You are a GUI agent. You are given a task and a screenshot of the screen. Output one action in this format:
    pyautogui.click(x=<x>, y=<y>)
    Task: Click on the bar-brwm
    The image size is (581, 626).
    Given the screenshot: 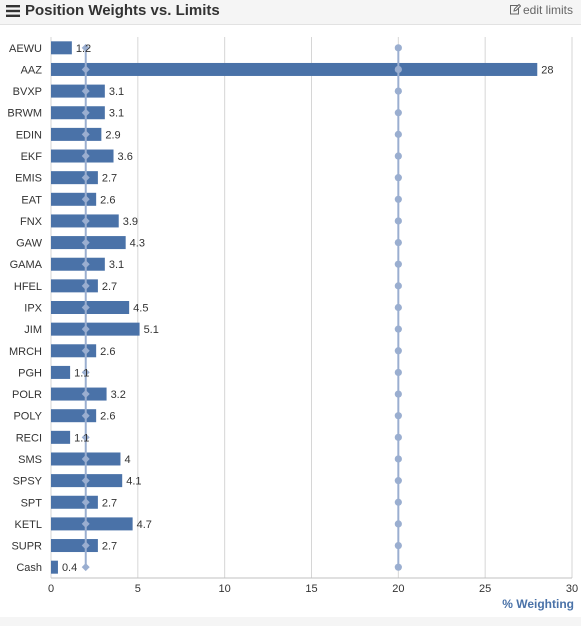 What is the action you would take?
    pyautogui.click(x=78, y=113)
    